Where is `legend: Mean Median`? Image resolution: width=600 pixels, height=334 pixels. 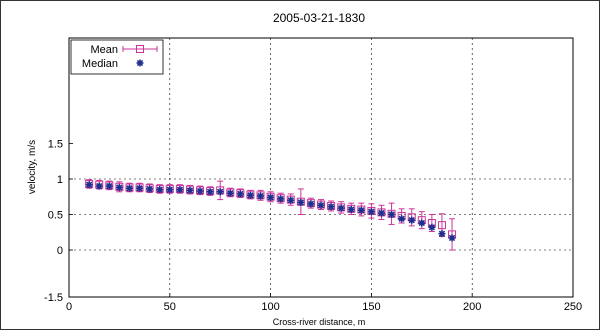
legend: Mean Median is located at coordinates (117, 57).